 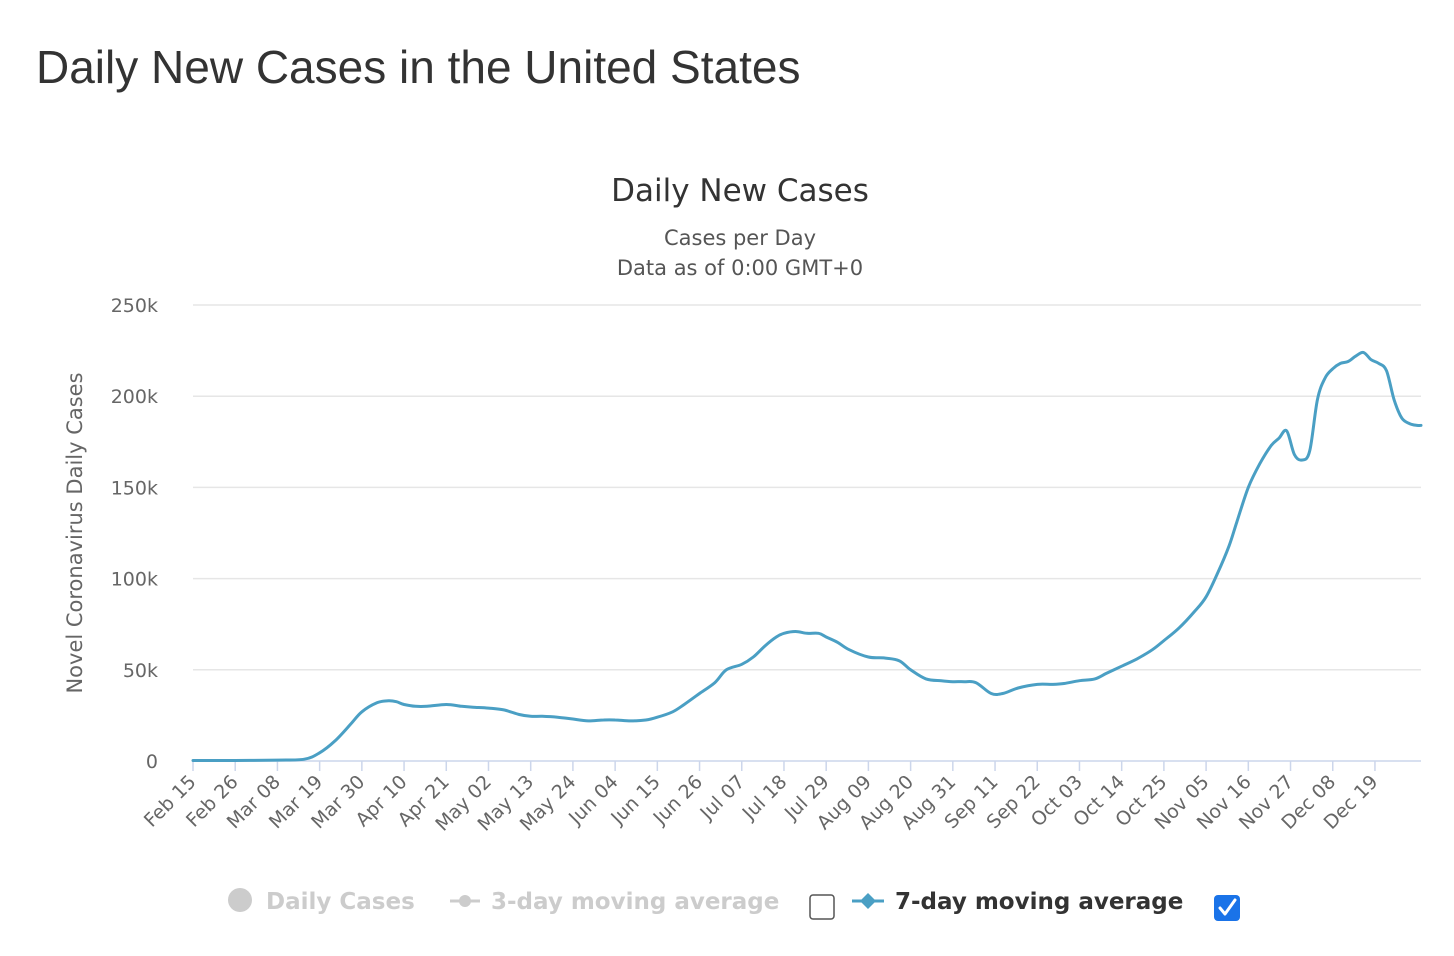 What do you see at coordinates (134, 306) in the screenshot?
I see `y-tick-label: 250k` at bounding box center [134, 306].